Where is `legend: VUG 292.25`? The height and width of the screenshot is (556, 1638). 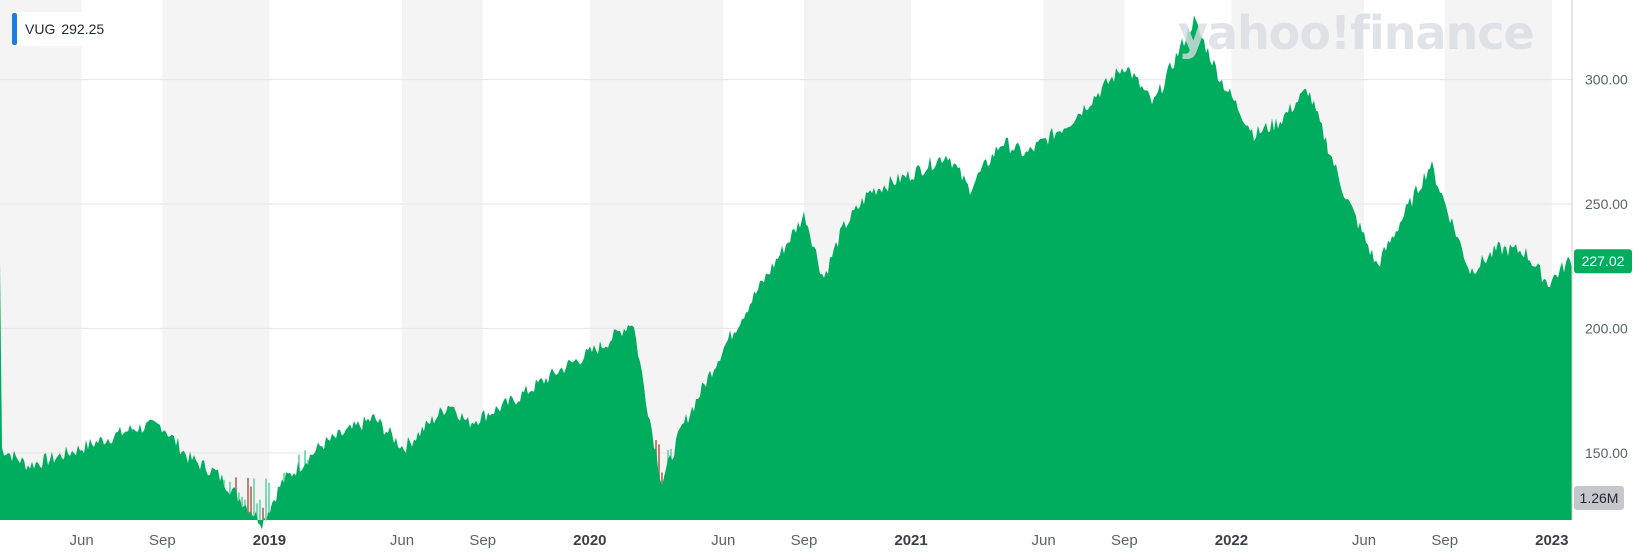 legend: VUG 292.25 is located at coordinates (65, 29).